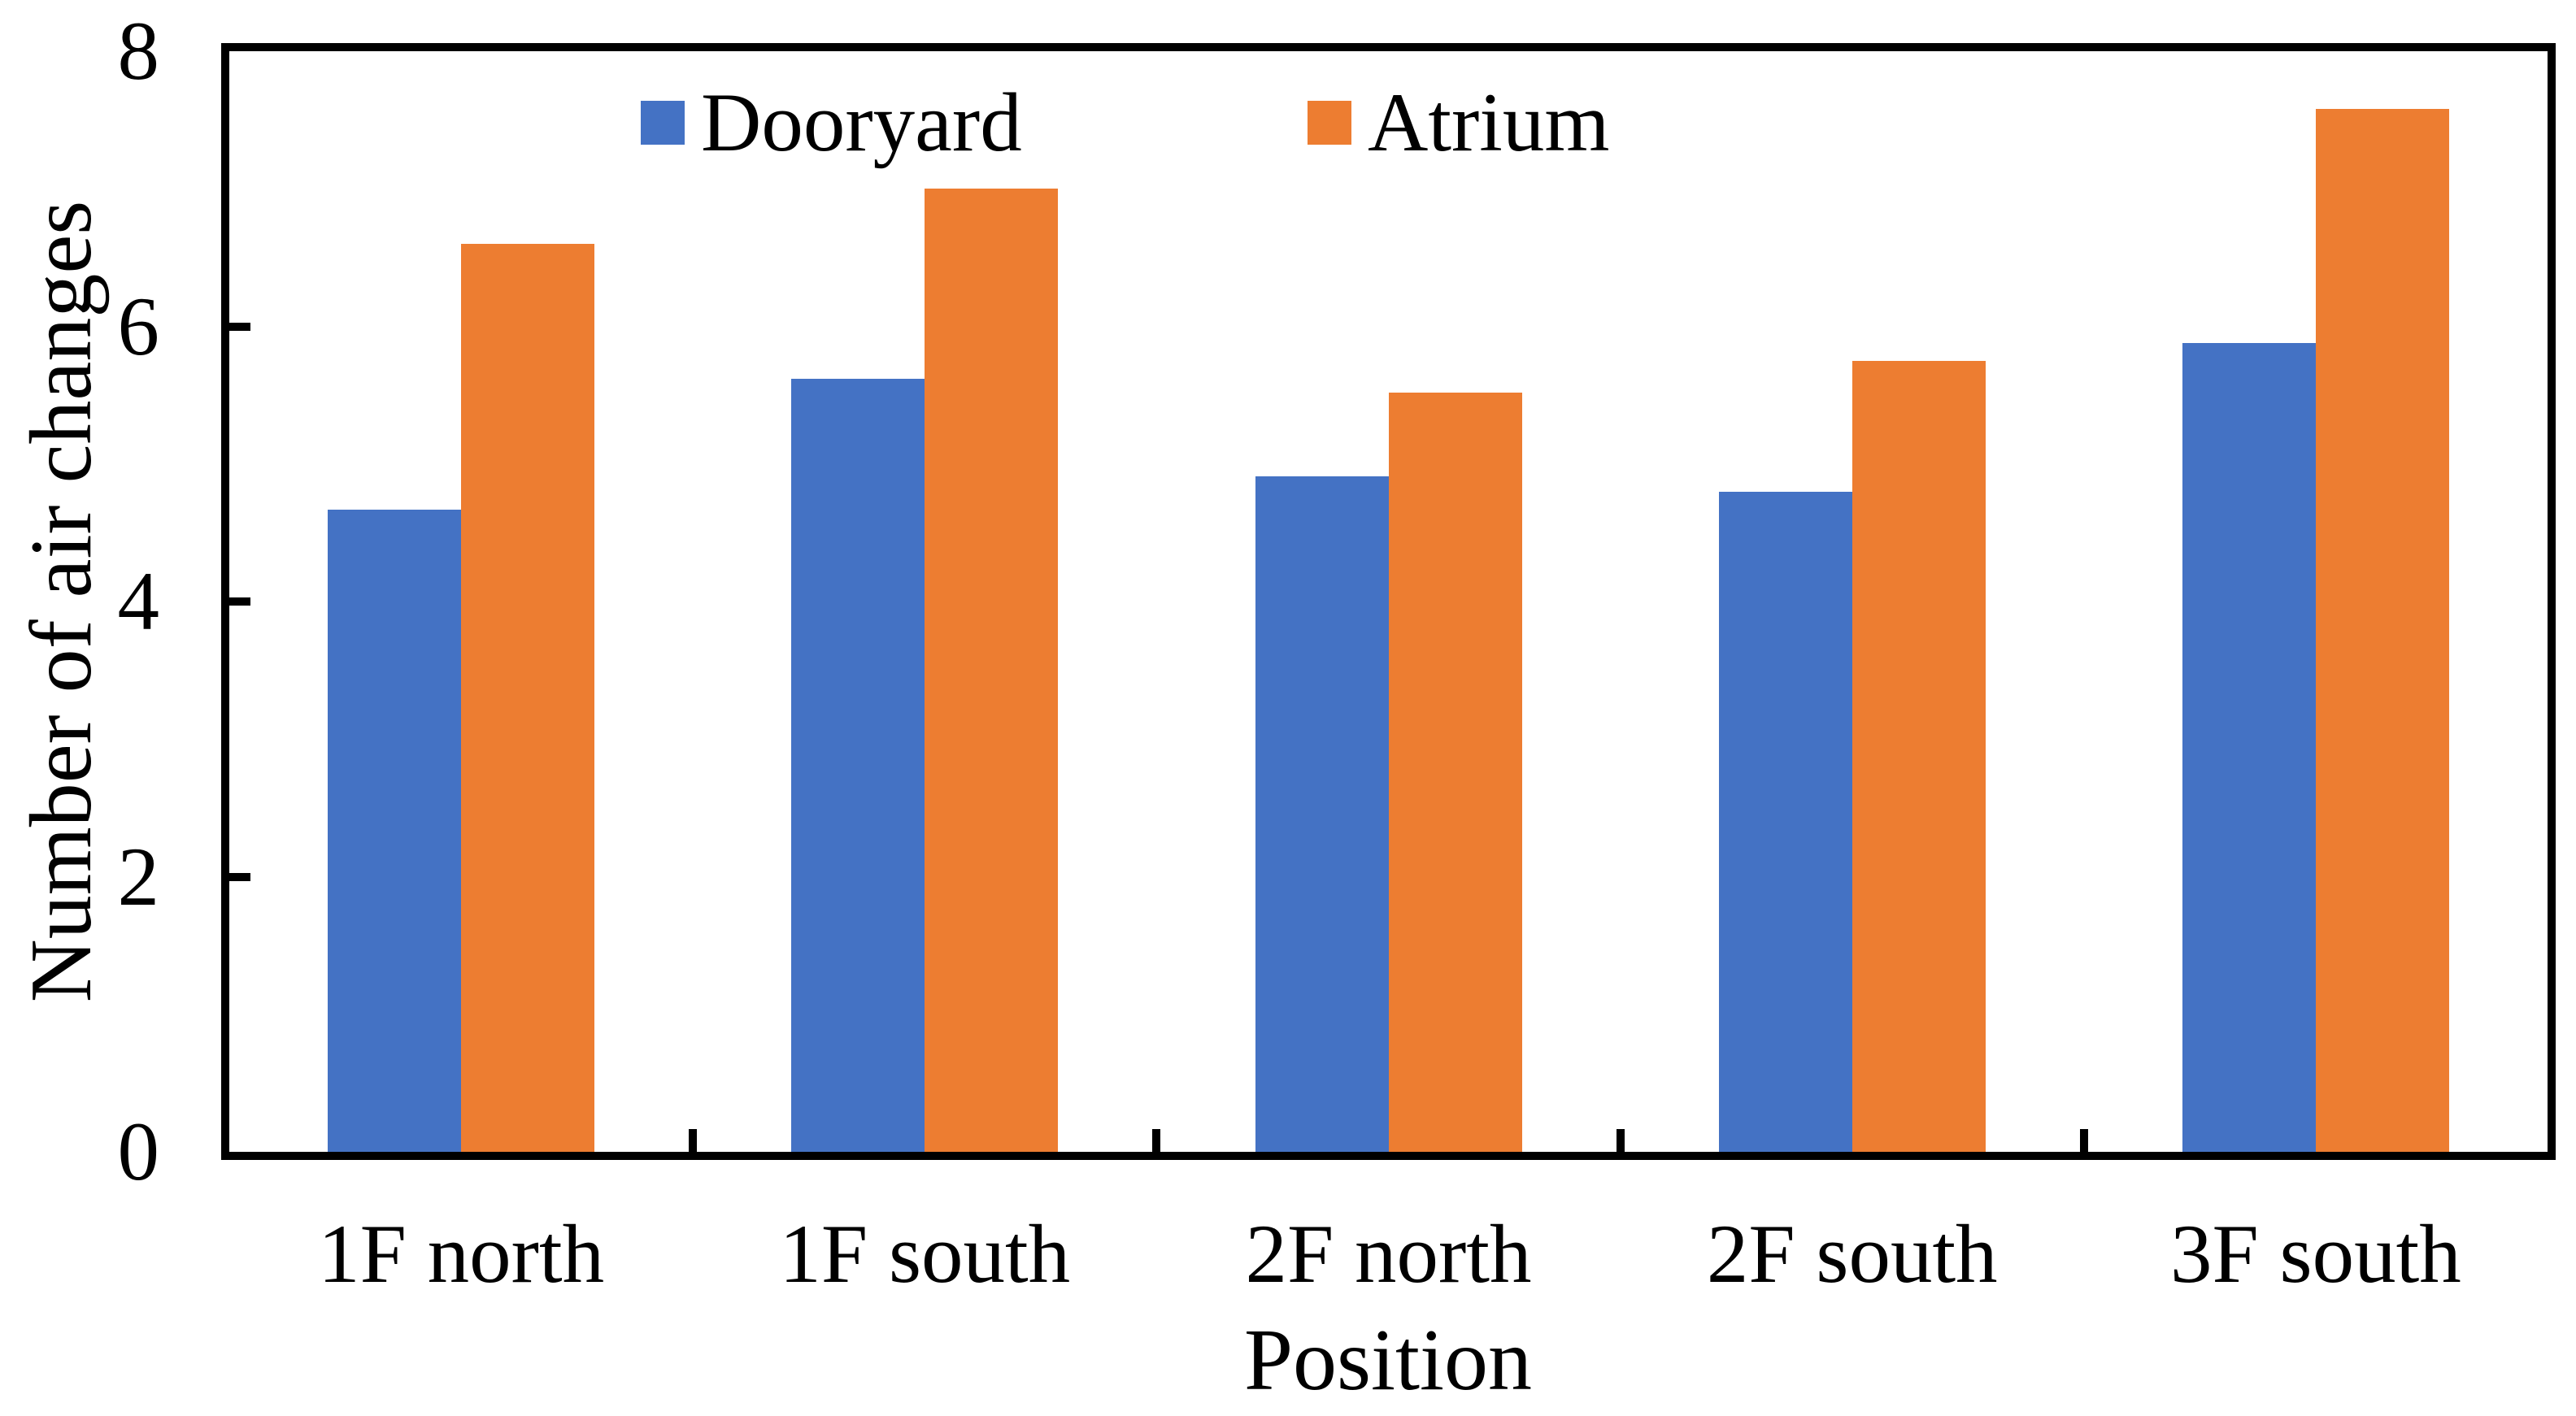  Describe the element at coordinates (139, 51) in the screenshot. I see `y-tick-label-8: 8` at that location.